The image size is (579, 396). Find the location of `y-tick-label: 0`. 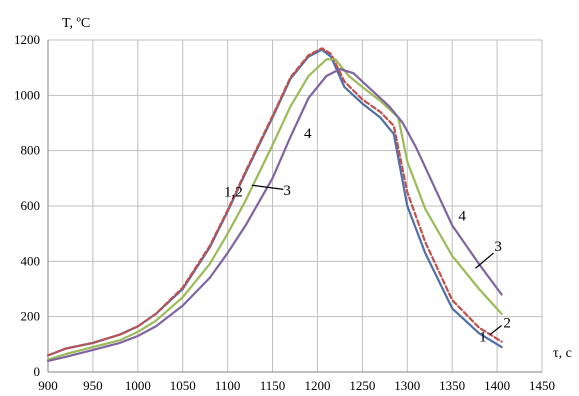

y-tick-label: 0 is located at coordinates (37, 371).